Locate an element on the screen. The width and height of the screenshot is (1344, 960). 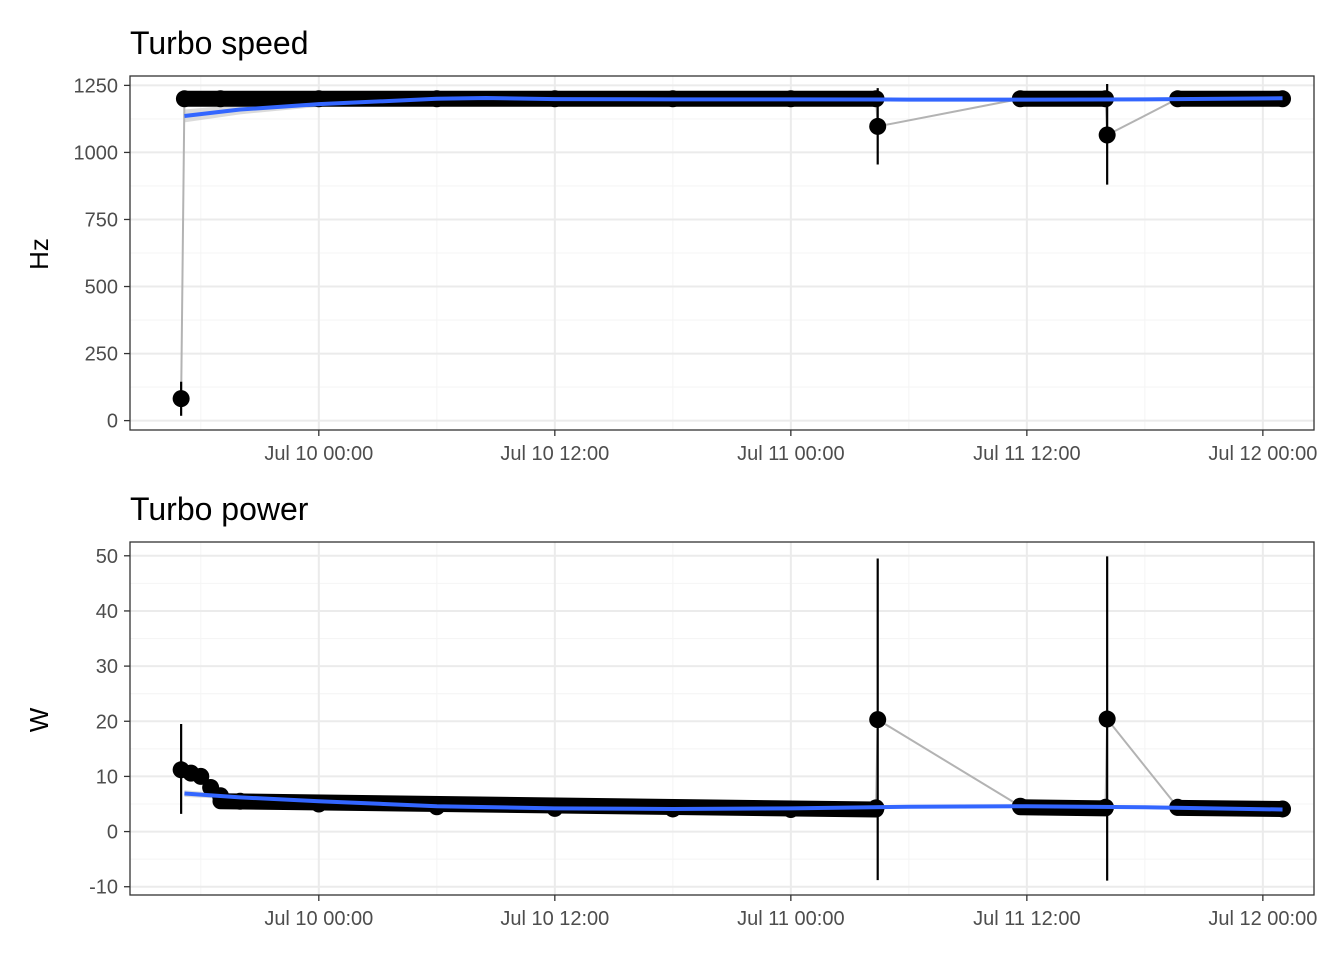
turbo-power-y-tick-label: 10 is located at coordinates (107, 777).